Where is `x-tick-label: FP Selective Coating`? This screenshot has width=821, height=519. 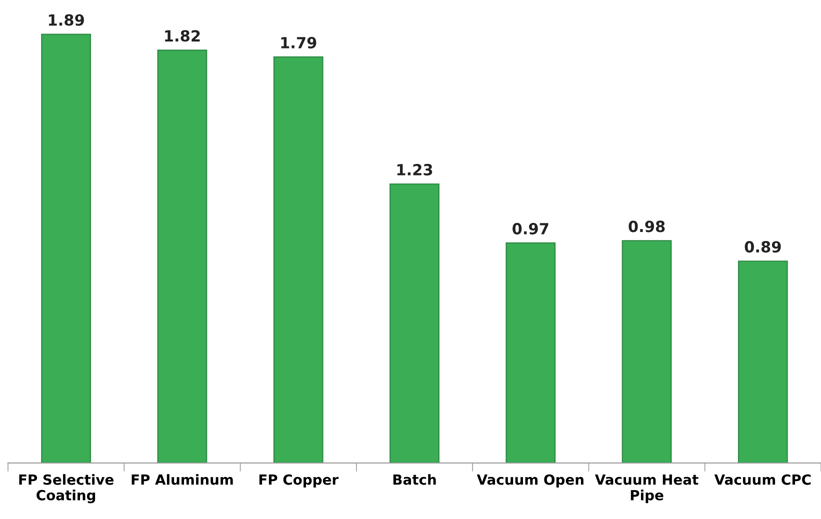
x-tick-label: FP Selective Coating is located at coordinates (66, 489).